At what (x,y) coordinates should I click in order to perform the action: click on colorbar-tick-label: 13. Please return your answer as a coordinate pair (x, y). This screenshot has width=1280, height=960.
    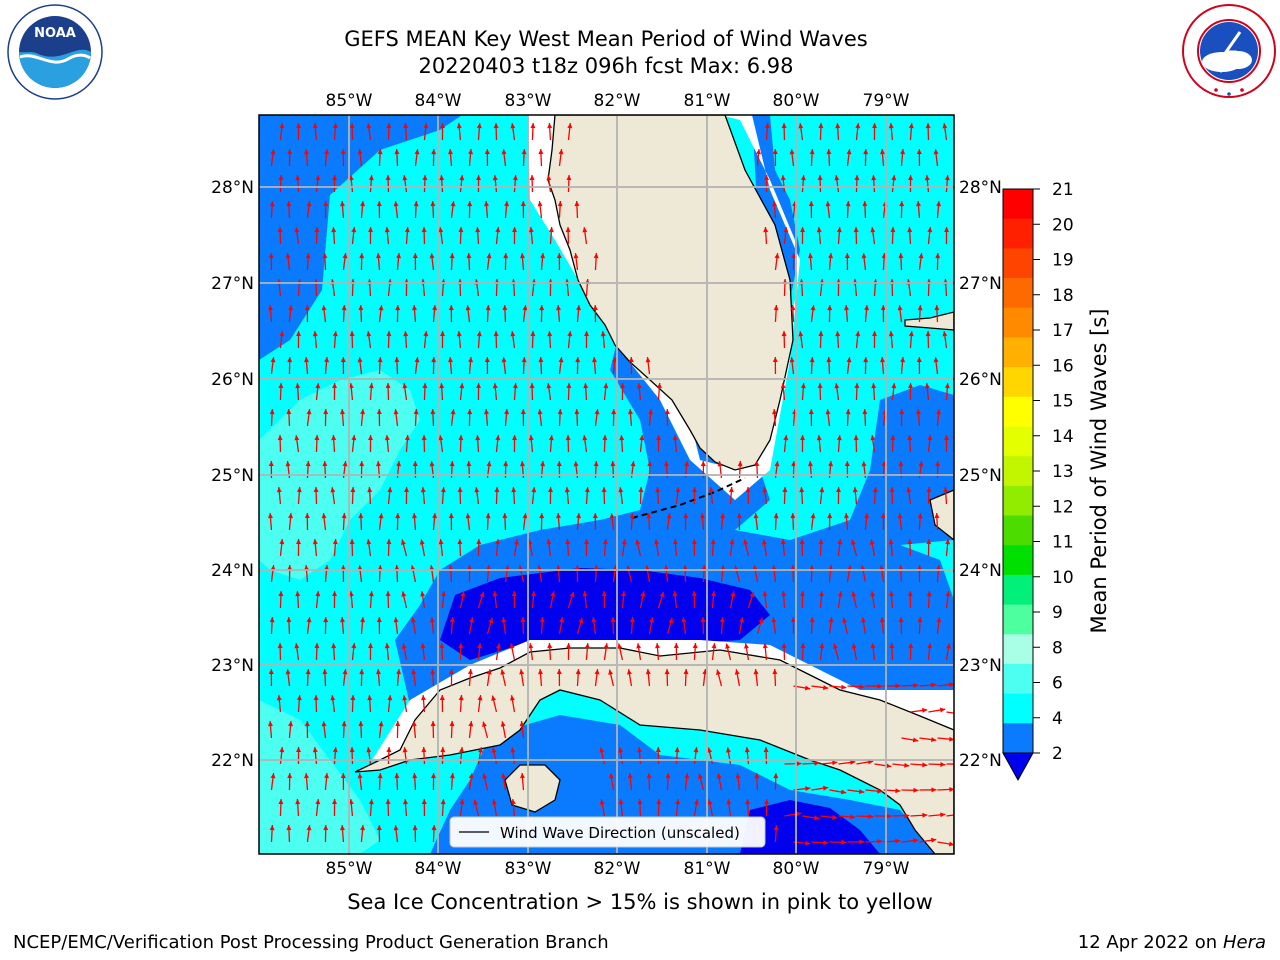
    Looking at the image, I should click on (1063, 472).